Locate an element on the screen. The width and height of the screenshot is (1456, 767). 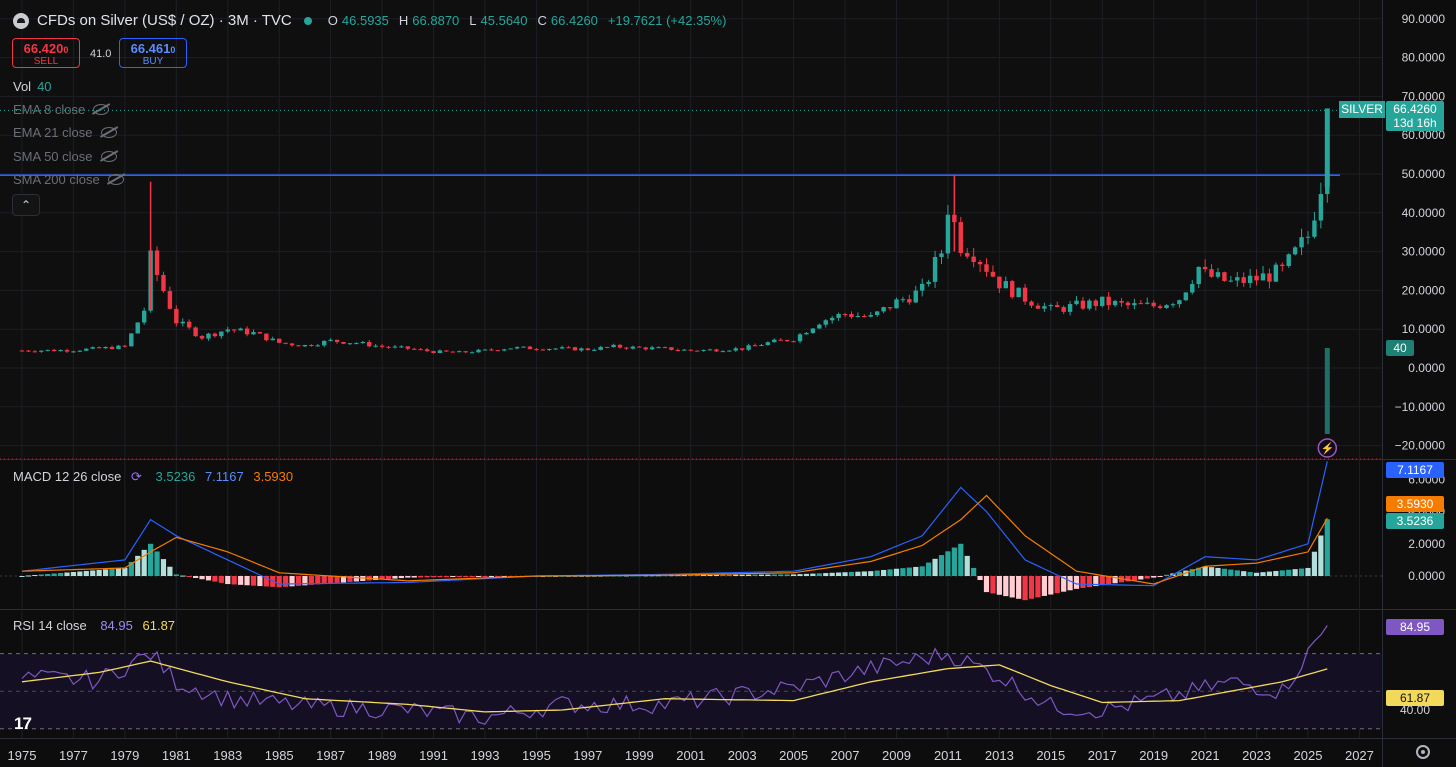
rsi-legend: RSI 14 close 84.95 61.87 is located at coordinates (94, 625).